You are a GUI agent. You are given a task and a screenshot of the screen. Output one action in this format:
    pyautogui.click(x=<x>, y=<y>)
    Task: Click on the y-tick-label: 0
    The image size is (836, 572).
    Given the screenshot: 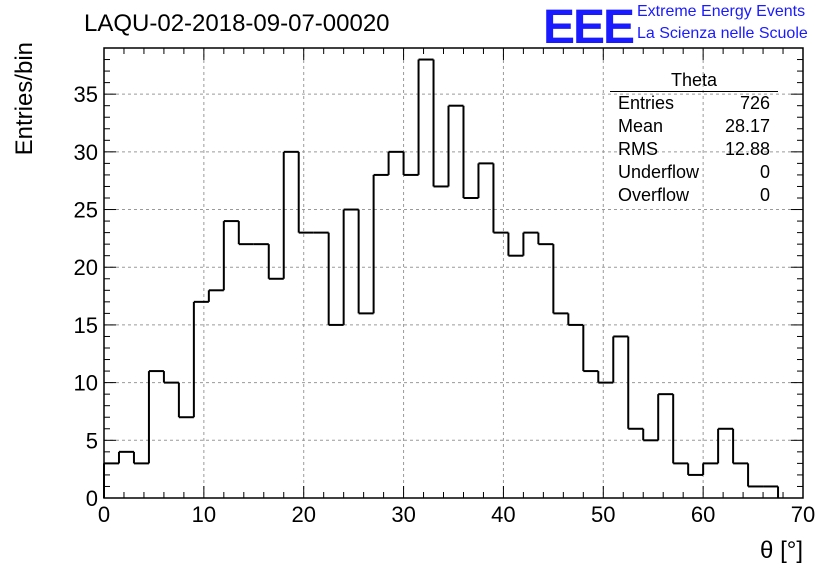 What is the action you would take?
    pyautogui.click(x=92, y=498)
    